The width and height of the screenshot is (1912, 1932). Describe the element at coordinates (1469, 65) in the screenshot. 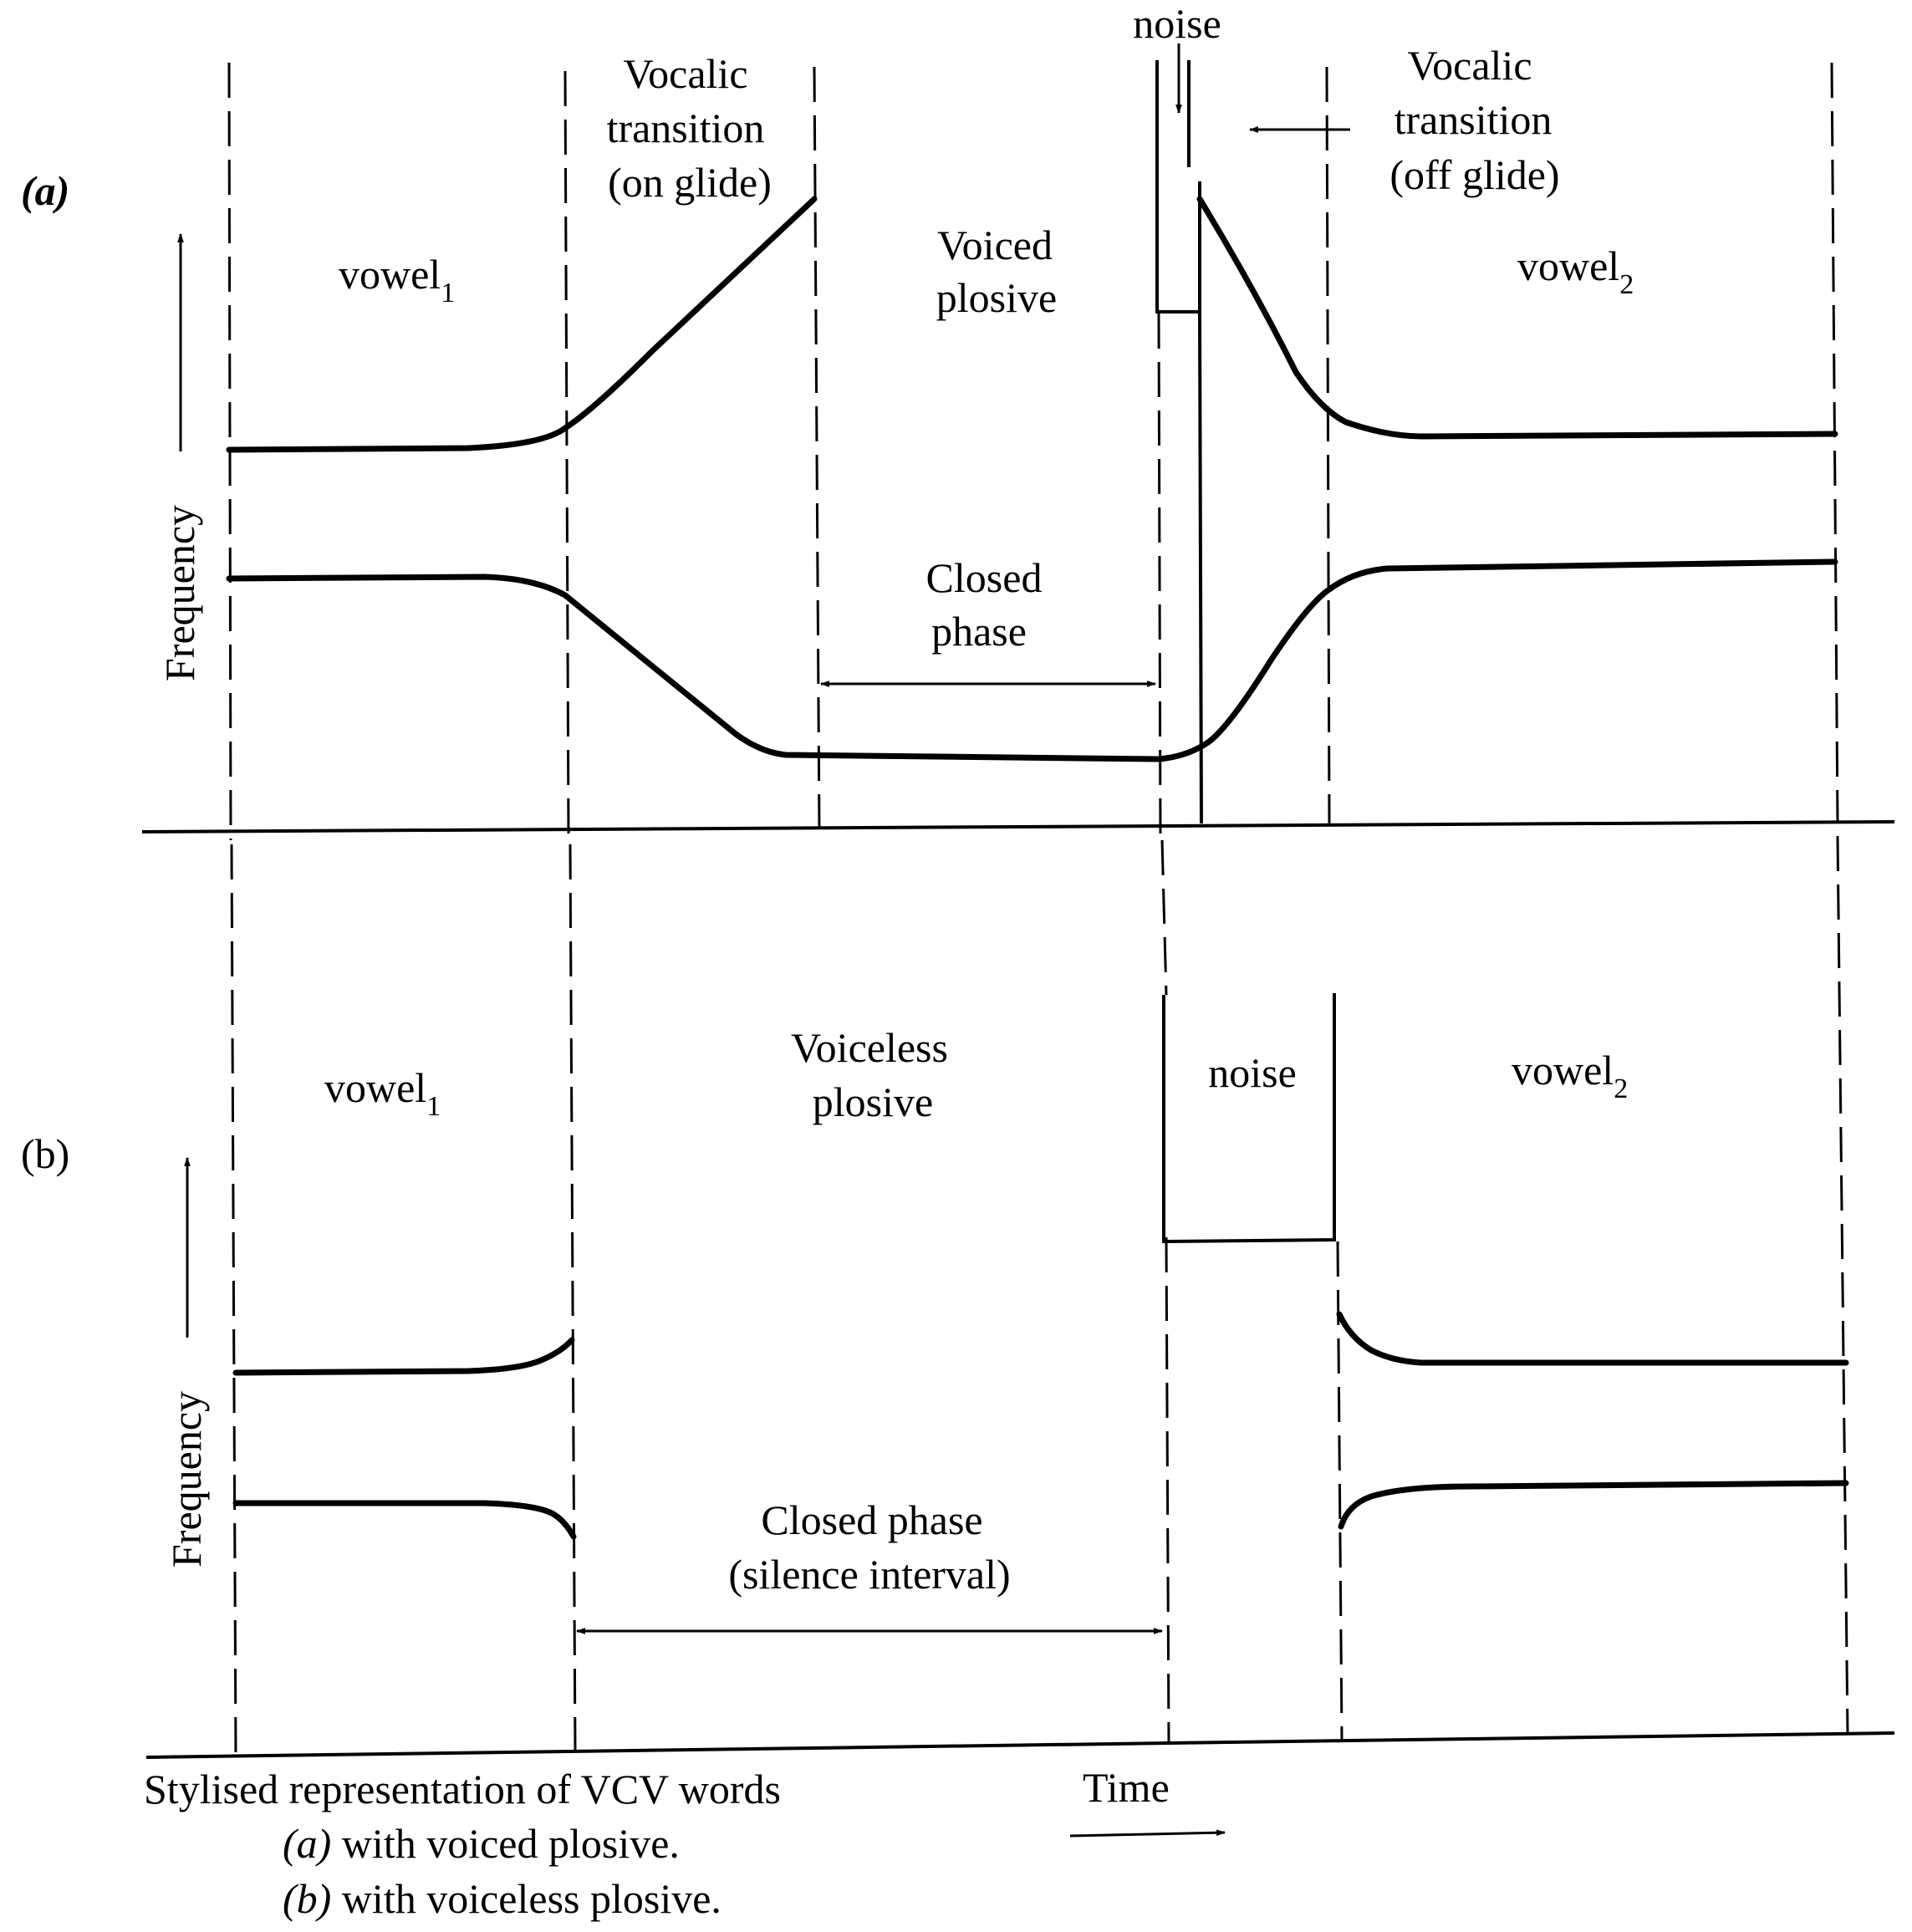

I see `off-glide-line-1: Vocalic` at that location.